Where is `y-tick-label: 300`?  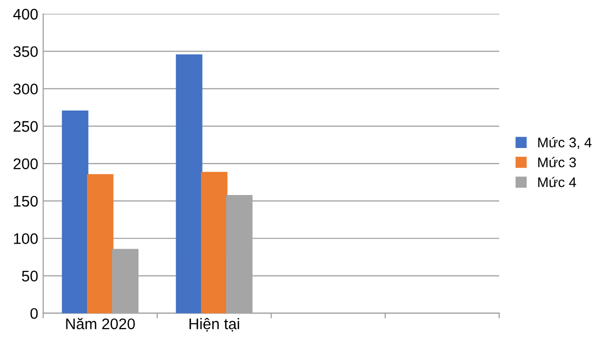 y-tick-label: 300 is located at coordinates (25, 89).